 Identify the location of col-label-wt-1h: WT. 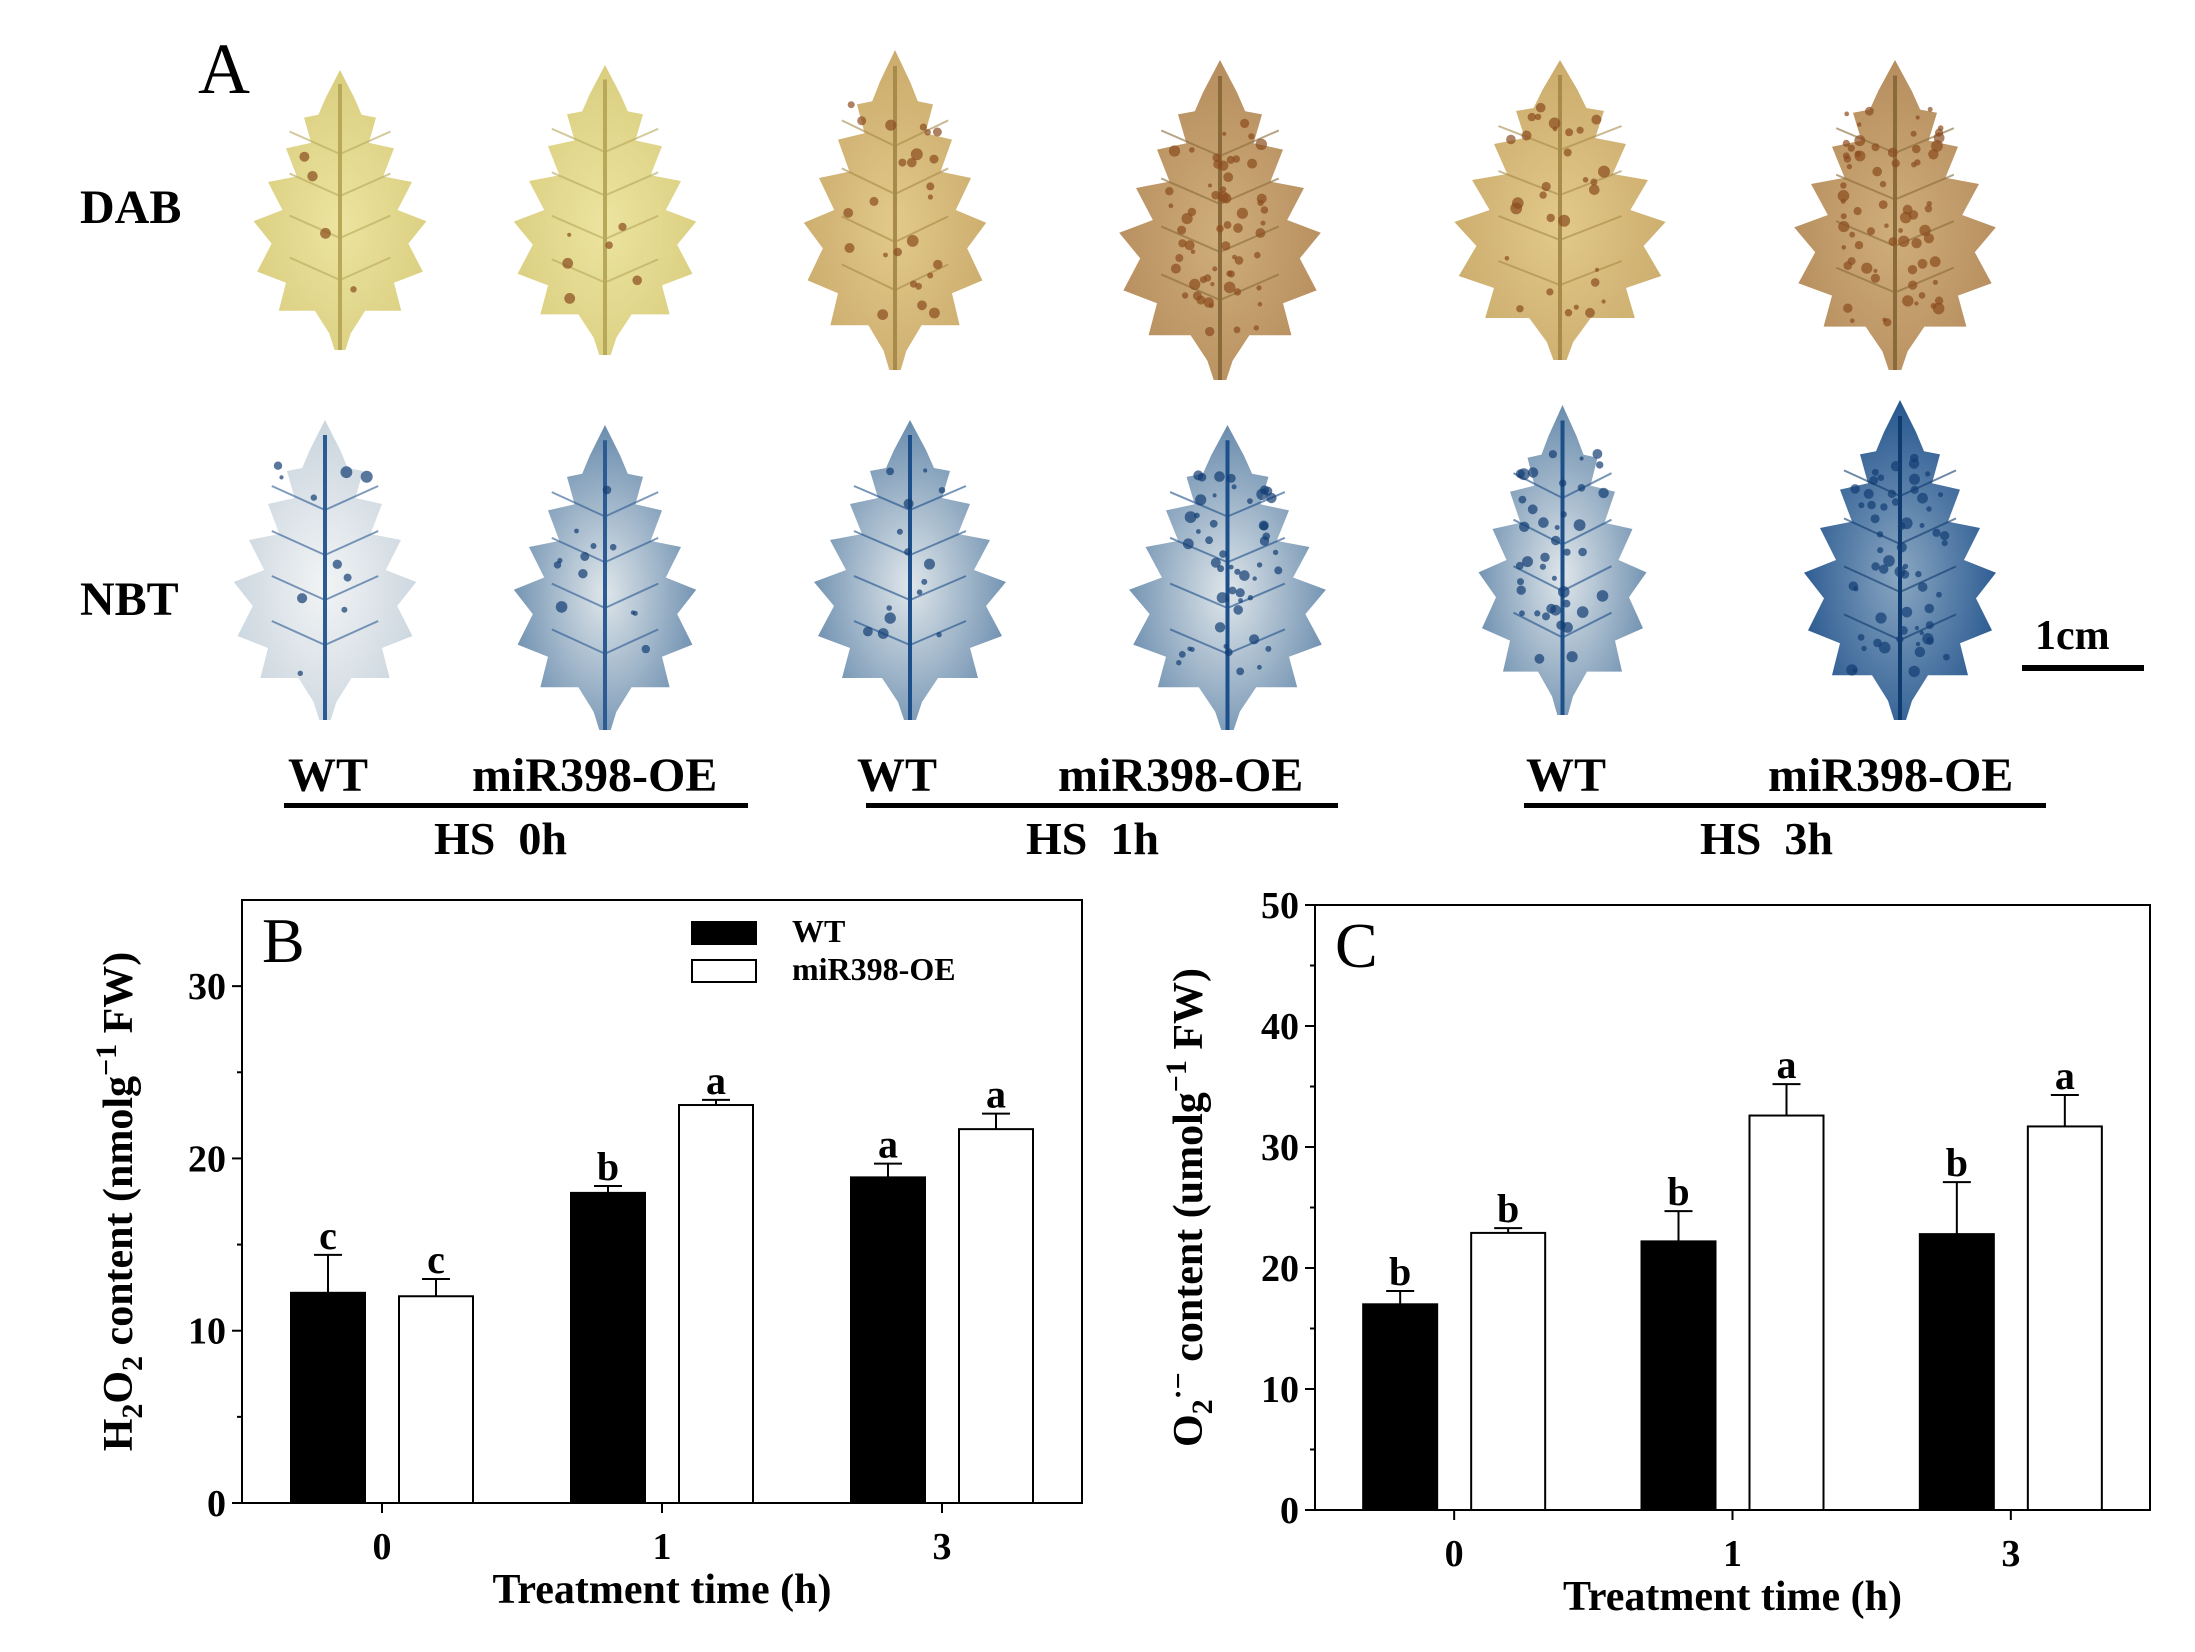
(897, 775).